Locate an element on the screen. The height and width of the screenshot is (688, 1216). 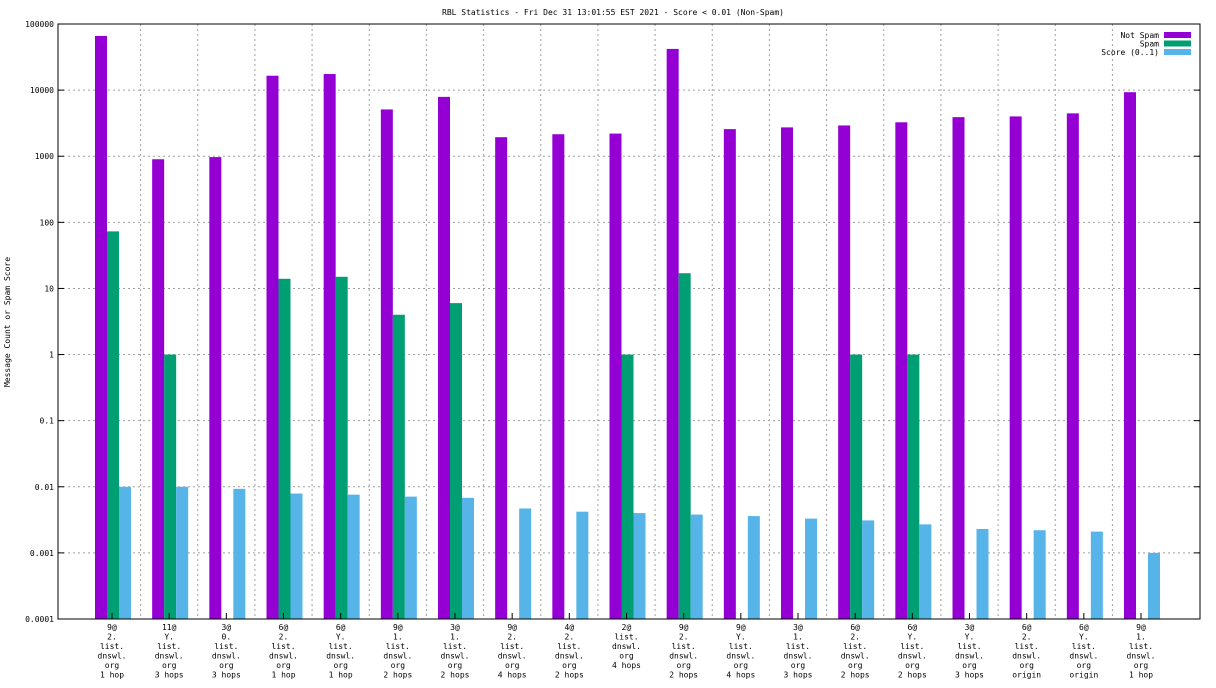
y-tick-label: 10000 is located at coordinates (42, 90).